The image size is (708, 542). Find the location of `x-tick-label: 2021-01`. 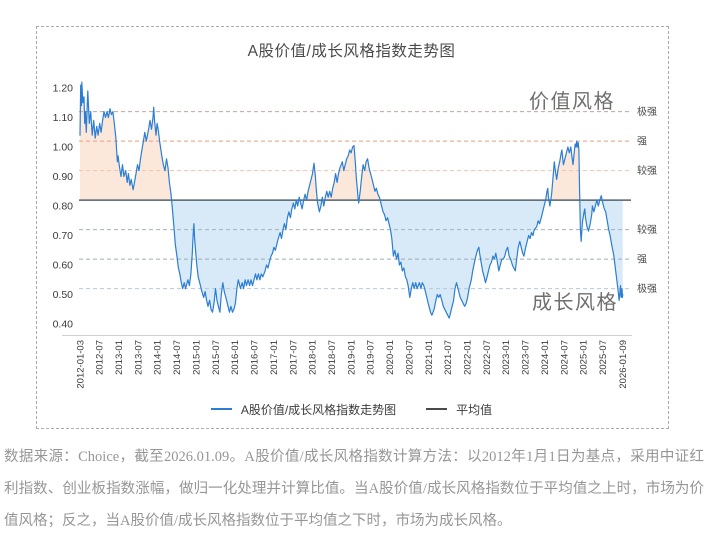

x-tick-label: 2021-01 is located at coordinates (429, 357).